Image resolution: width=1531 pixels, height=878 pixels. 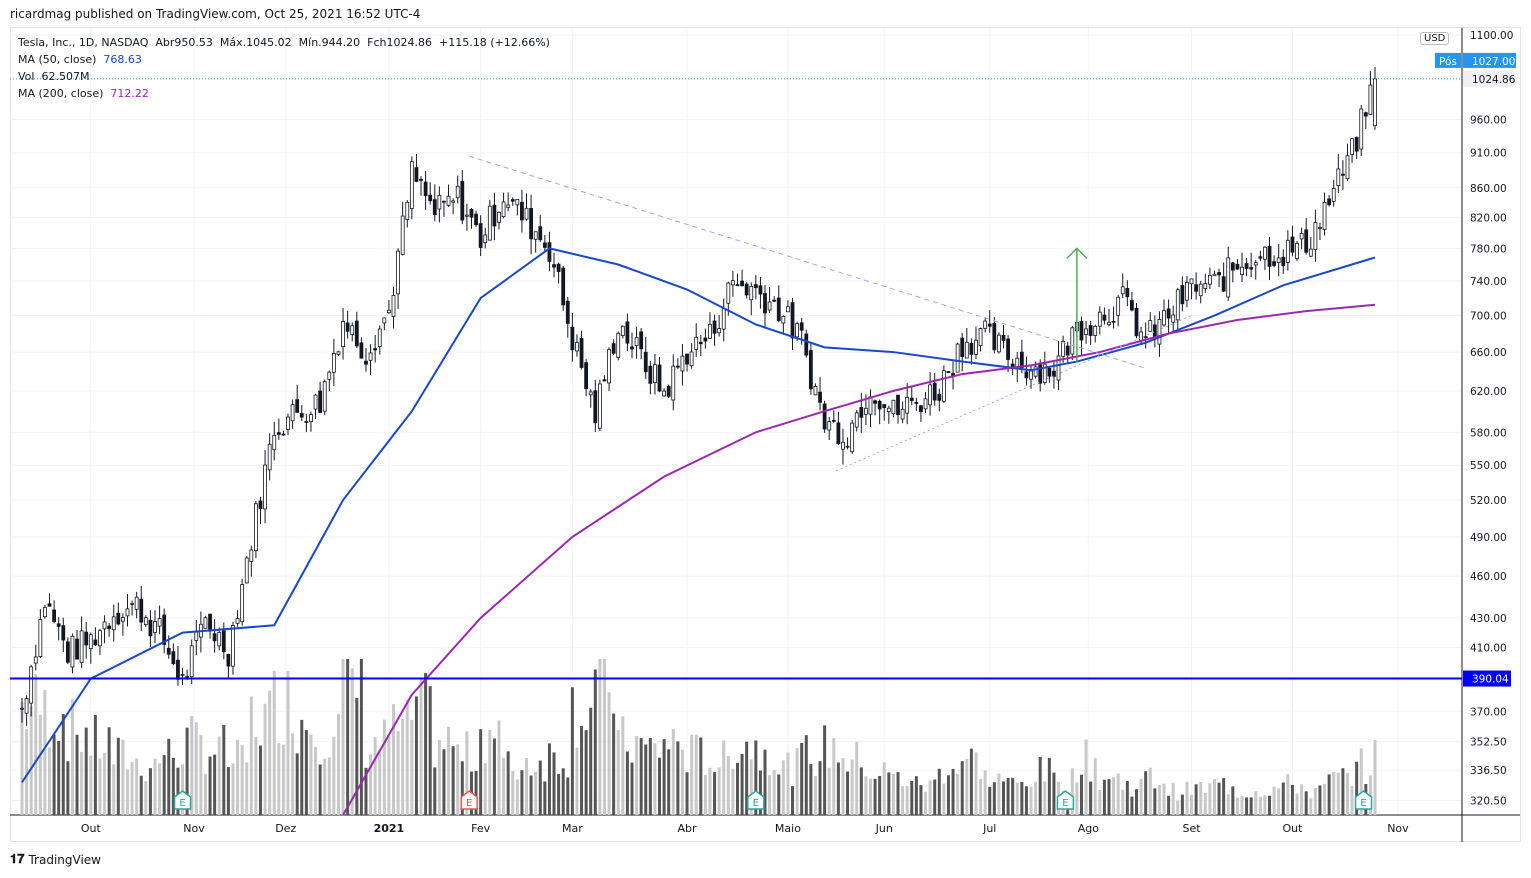 I want to click on currency-button: USD, so click(x=1435, y=38).